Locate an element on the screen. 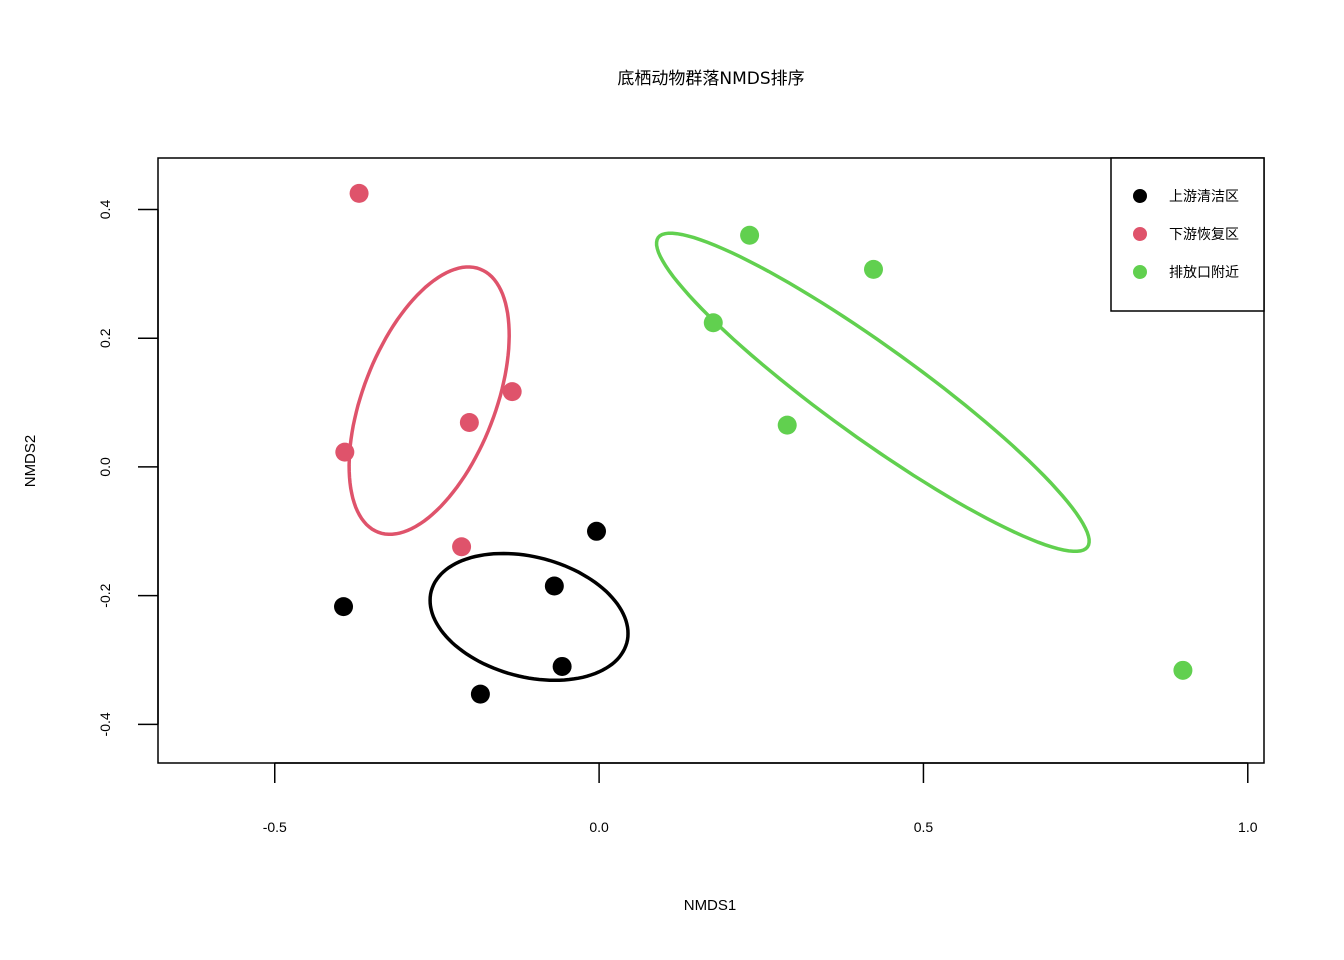 Image resolution: width=1344 pixels, height=960 pixels. legend-label: 下游恢复区 is located at coordinates (1204, 234).